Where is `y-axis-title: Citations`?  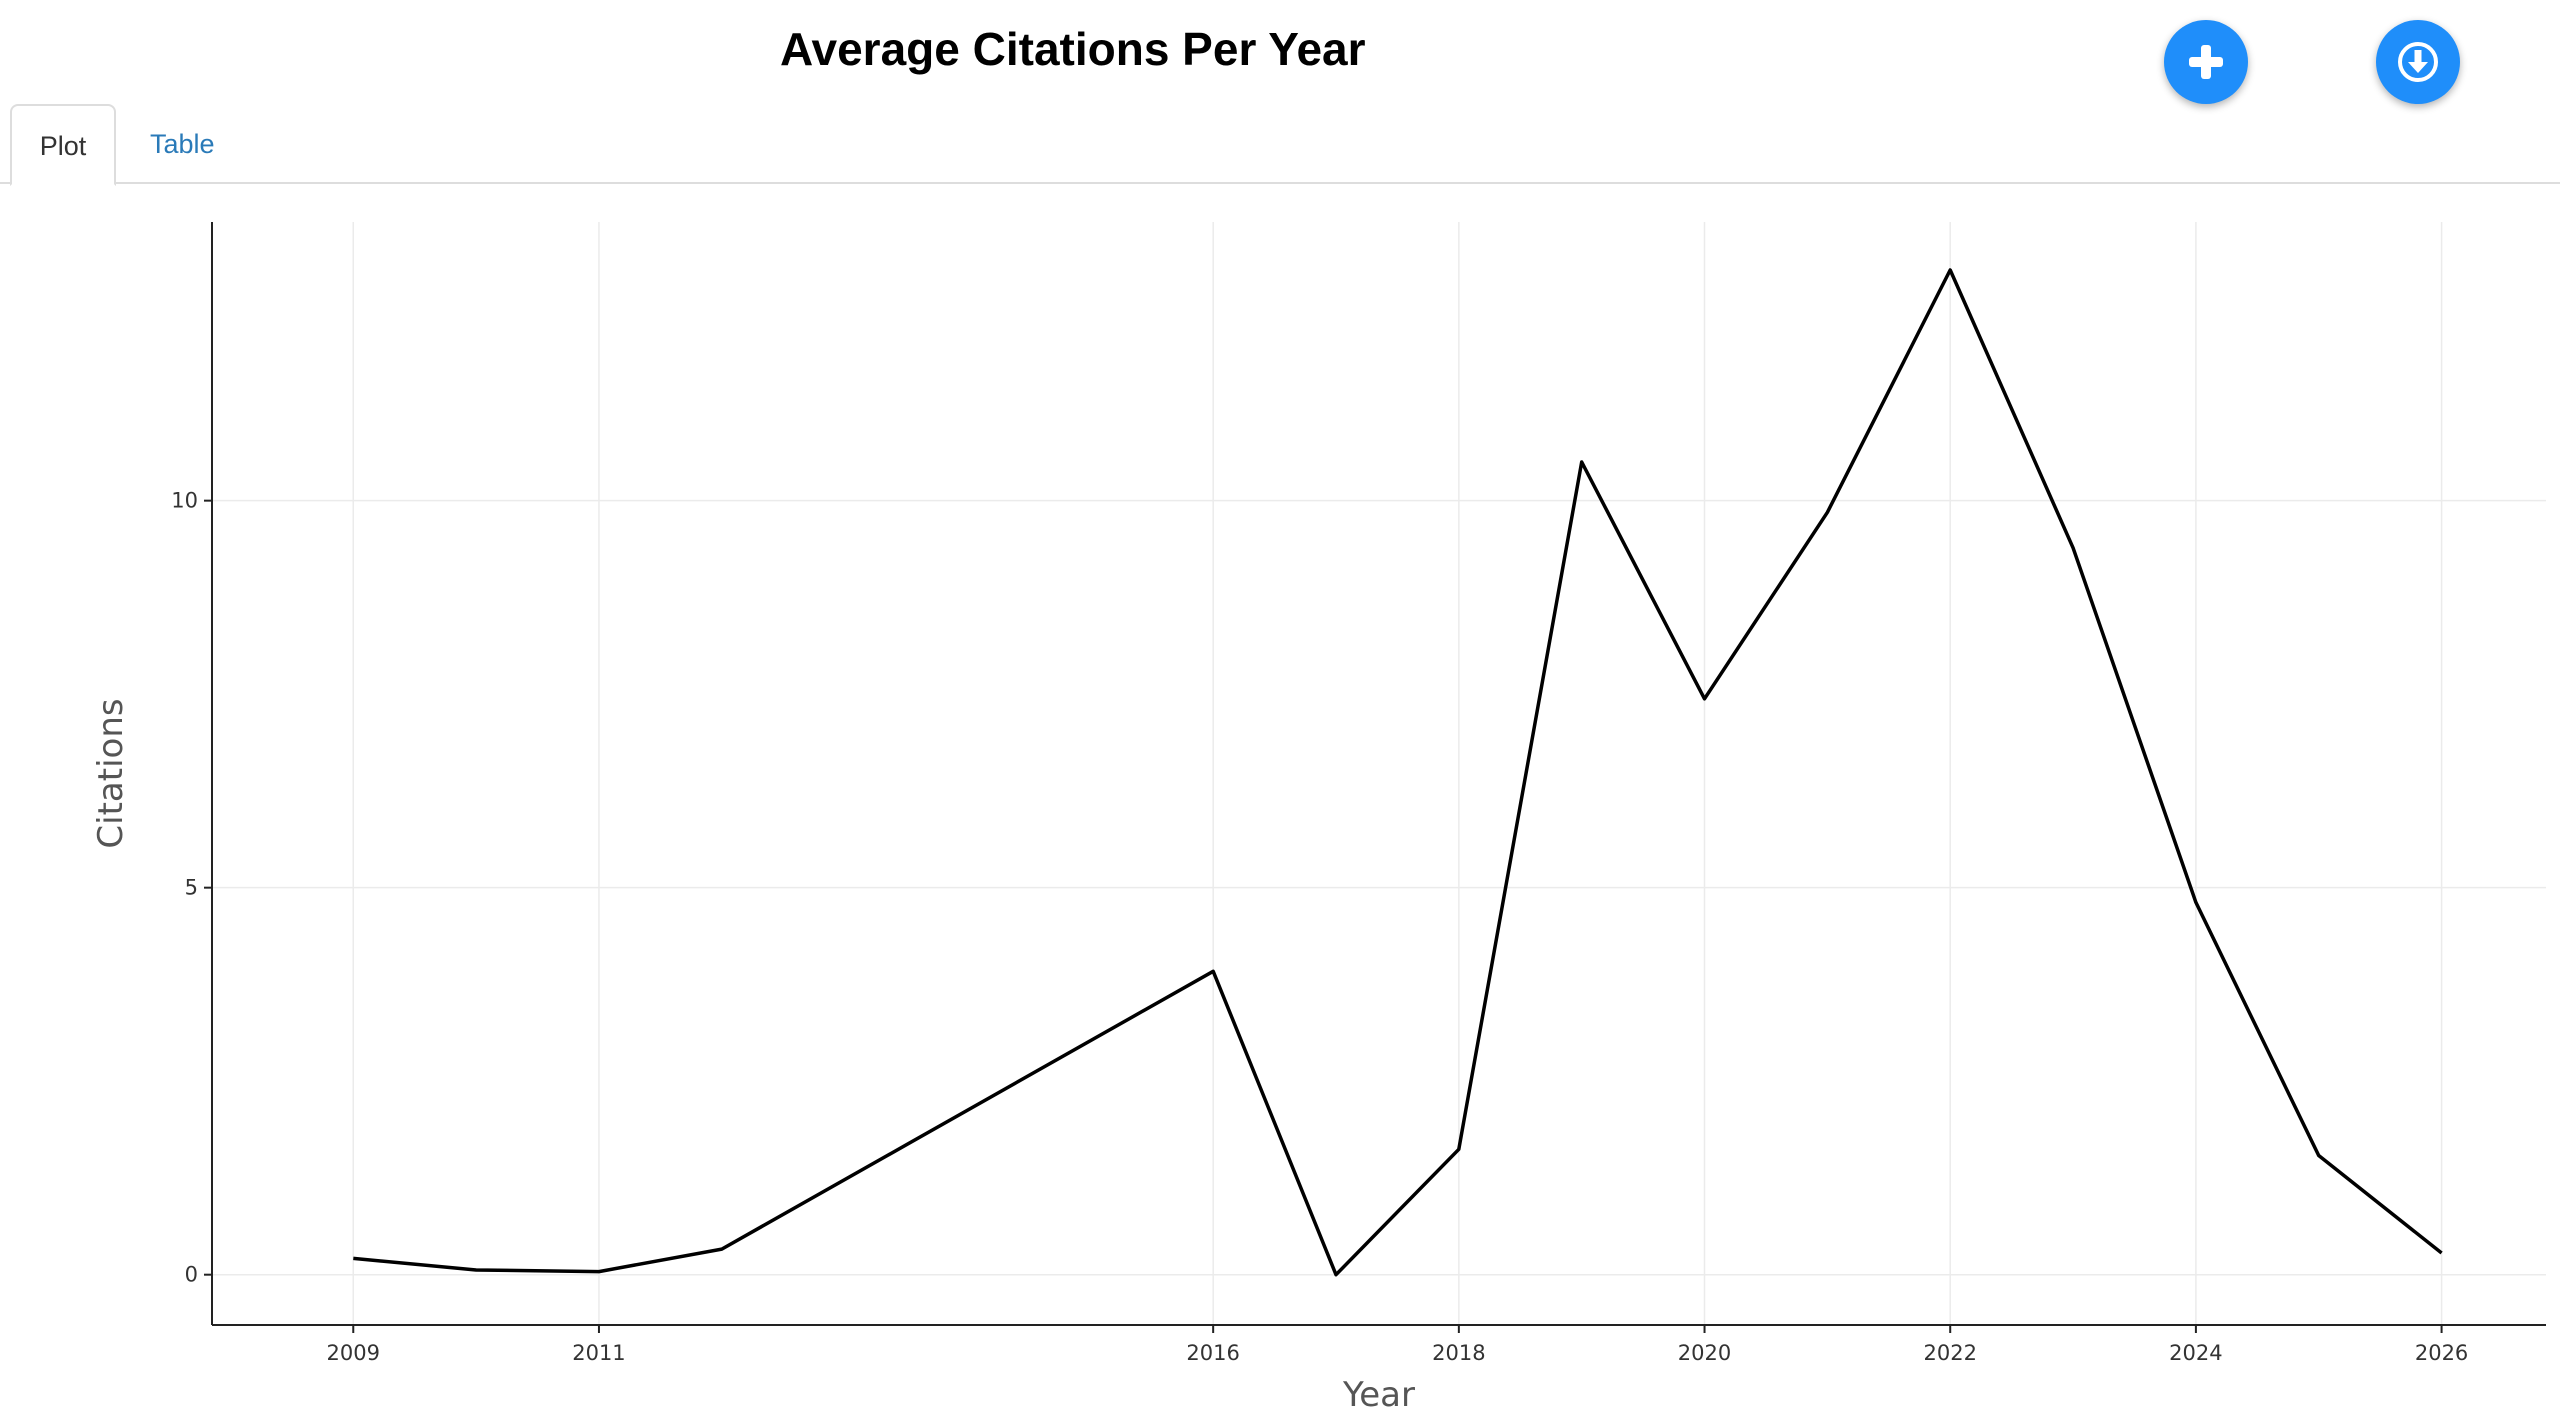
y-axis-title: Citations is located at coordinates (111, 773).